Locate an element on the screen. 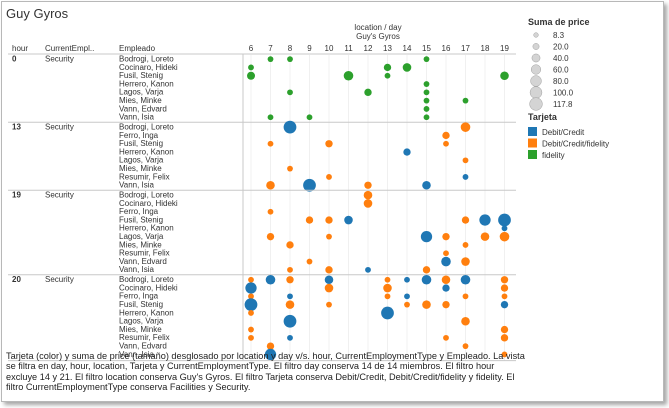 Image resolution: width=669 pixels, height=408 pixels. day-tick-label: 12 is located at coordinates (368, 48).